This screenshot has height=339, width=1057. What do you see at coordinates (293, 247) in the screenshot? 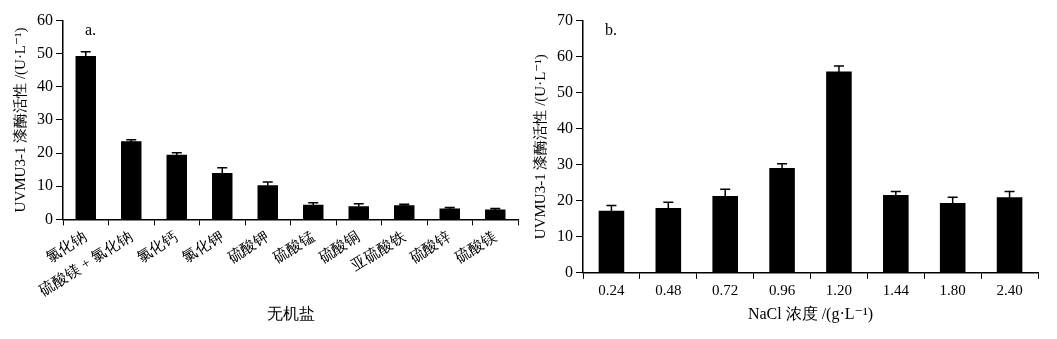
I see `x-tick-label: 硫酸锰` at bounding box center [293, 247].